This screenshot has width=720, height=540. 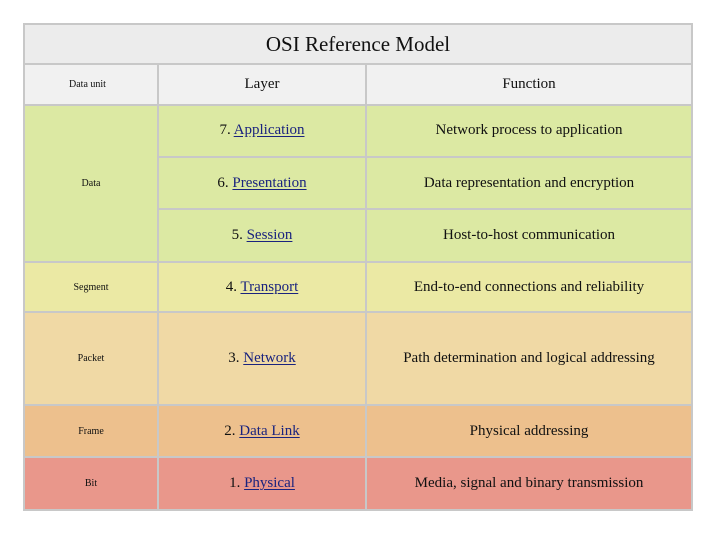 I want to click on table-row: 5. Session Host-to-host communication, so click(x=358, y=235).